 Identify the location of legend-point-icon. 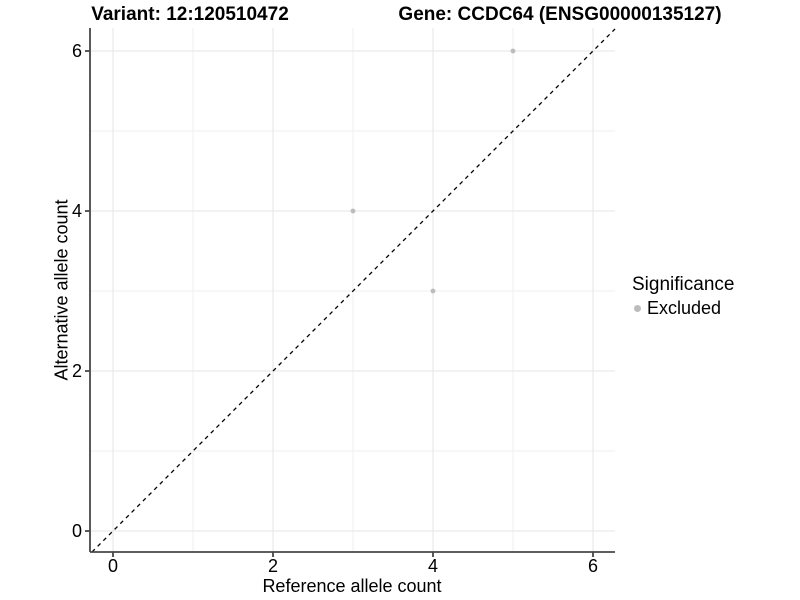
(637, 308).